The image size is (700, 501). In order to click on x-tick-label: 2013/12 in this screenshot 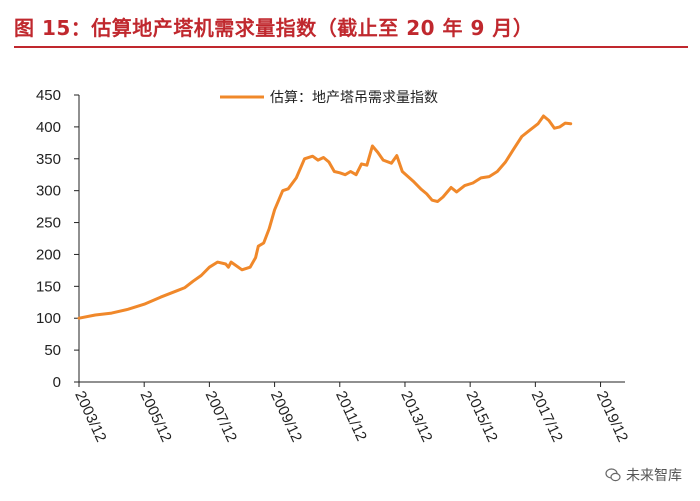, I will do `click(416, 416)`.